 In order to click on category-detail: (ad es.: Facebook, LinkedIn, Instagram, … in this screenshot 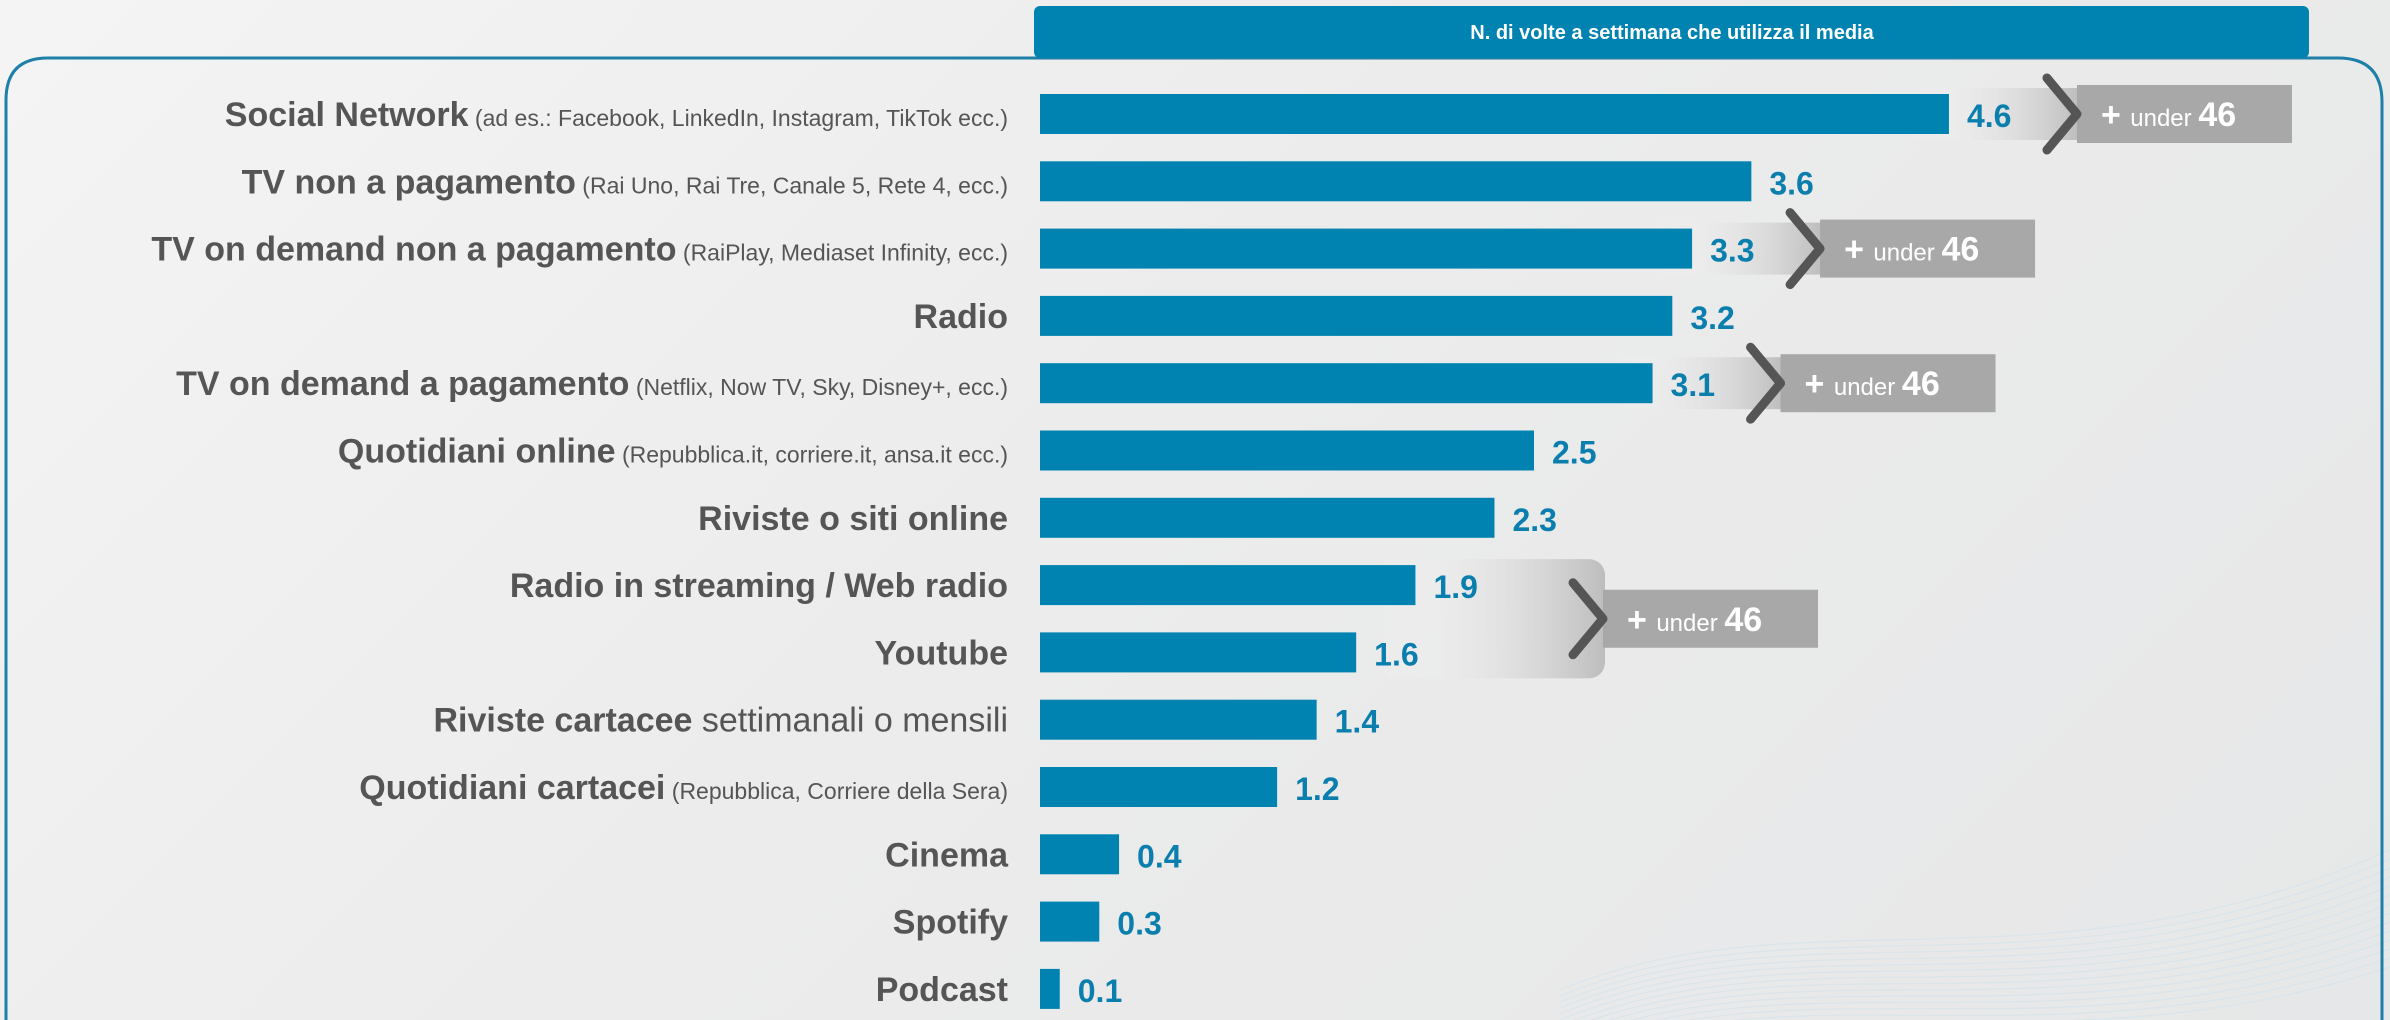, I will do `click(738, 118)`.